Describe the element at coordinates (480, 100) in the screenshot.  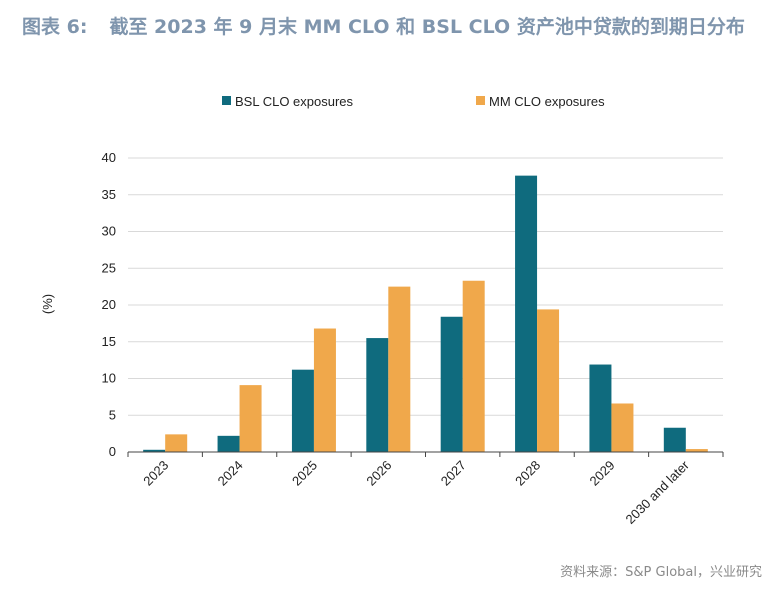
I see `legend-swatch-mm` at that location.